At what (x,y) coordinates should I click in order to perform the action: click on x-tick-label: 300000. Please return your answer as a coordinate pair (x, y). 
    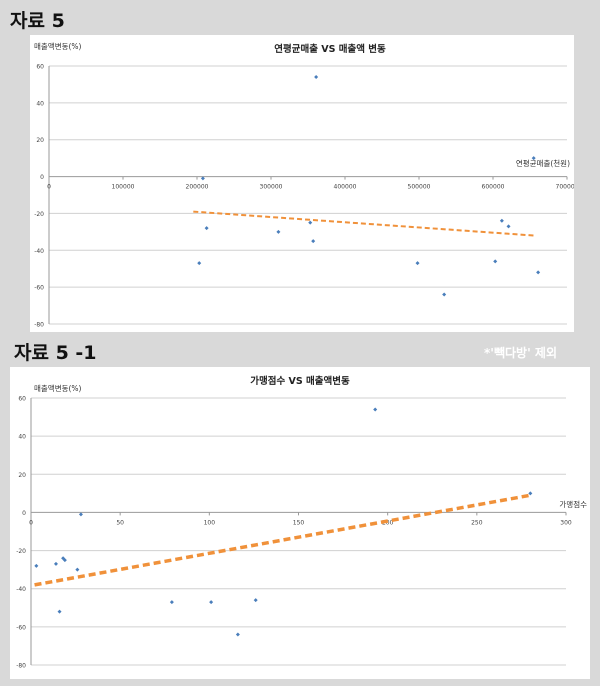
    Looking at the image, I should click on (271, 187).